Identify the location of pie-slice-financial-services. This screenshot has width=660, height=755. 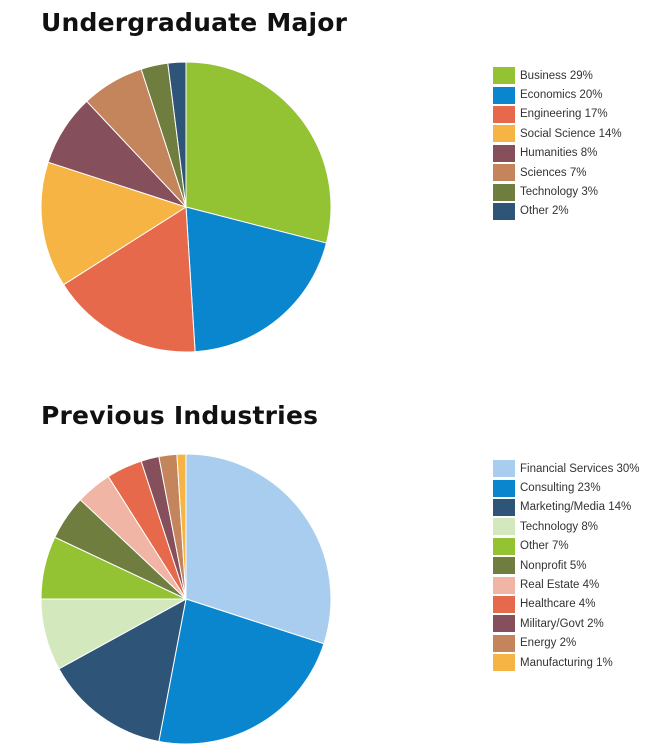
(258, 549).